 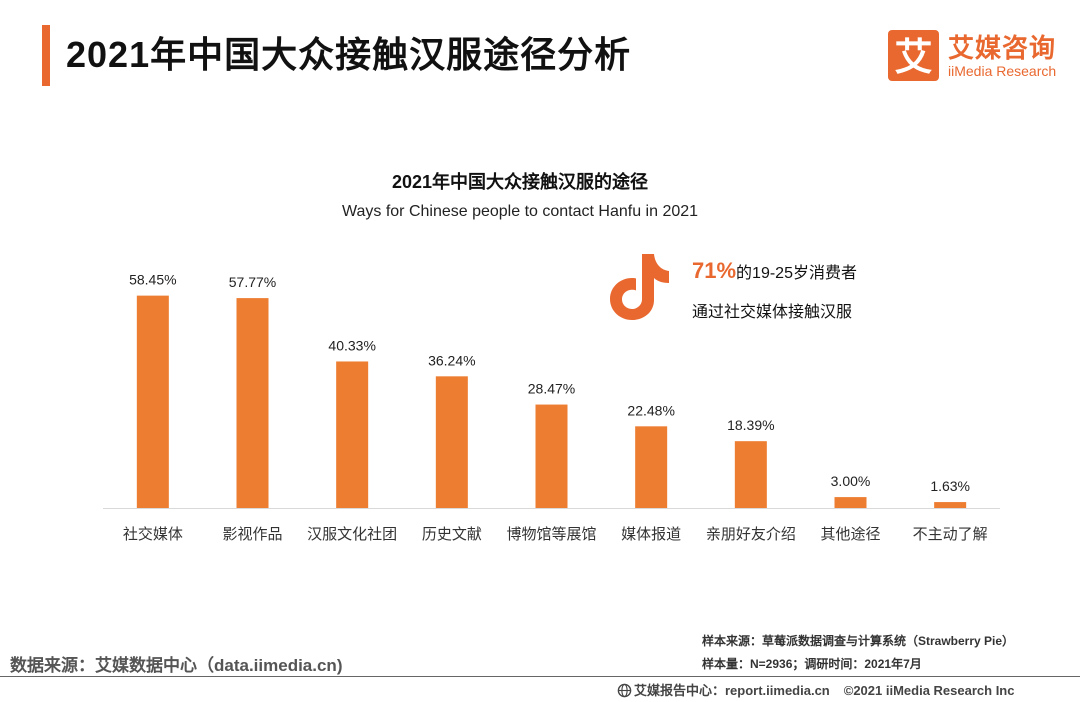 What do you see at coordinates (772, 312) in the screenshot?
I see `callout-text-line2: 通过社交媒体接触汉服` at bounding box center [772, 312].